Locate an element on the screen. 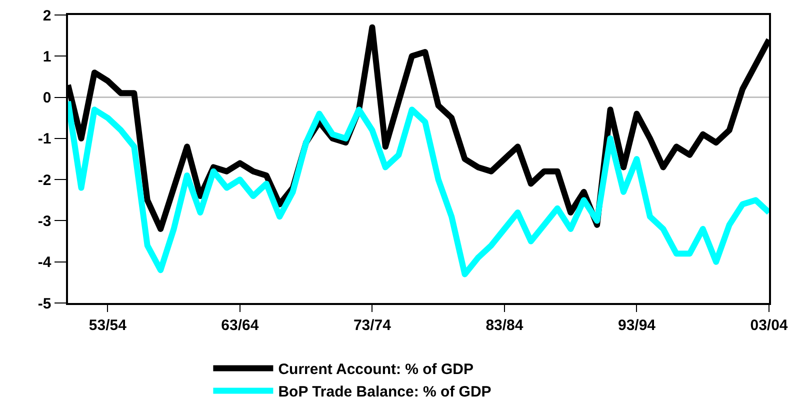 This screenshot has width=795, height=419. y-tick-label: -1 is located at coordinates (45, 139).